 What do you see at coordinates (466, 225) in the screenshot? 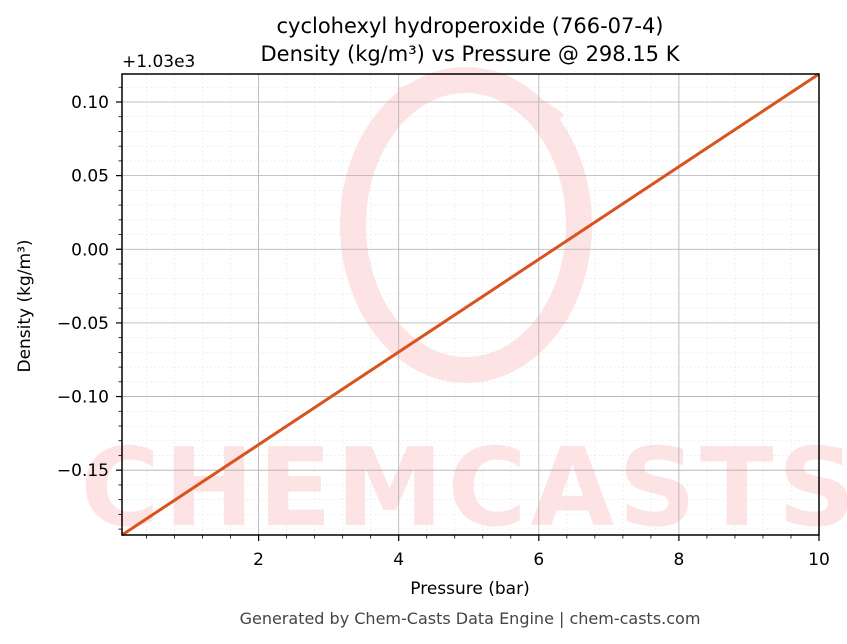
I see `watermark-logo-icon` at bounding box center [466, 225].